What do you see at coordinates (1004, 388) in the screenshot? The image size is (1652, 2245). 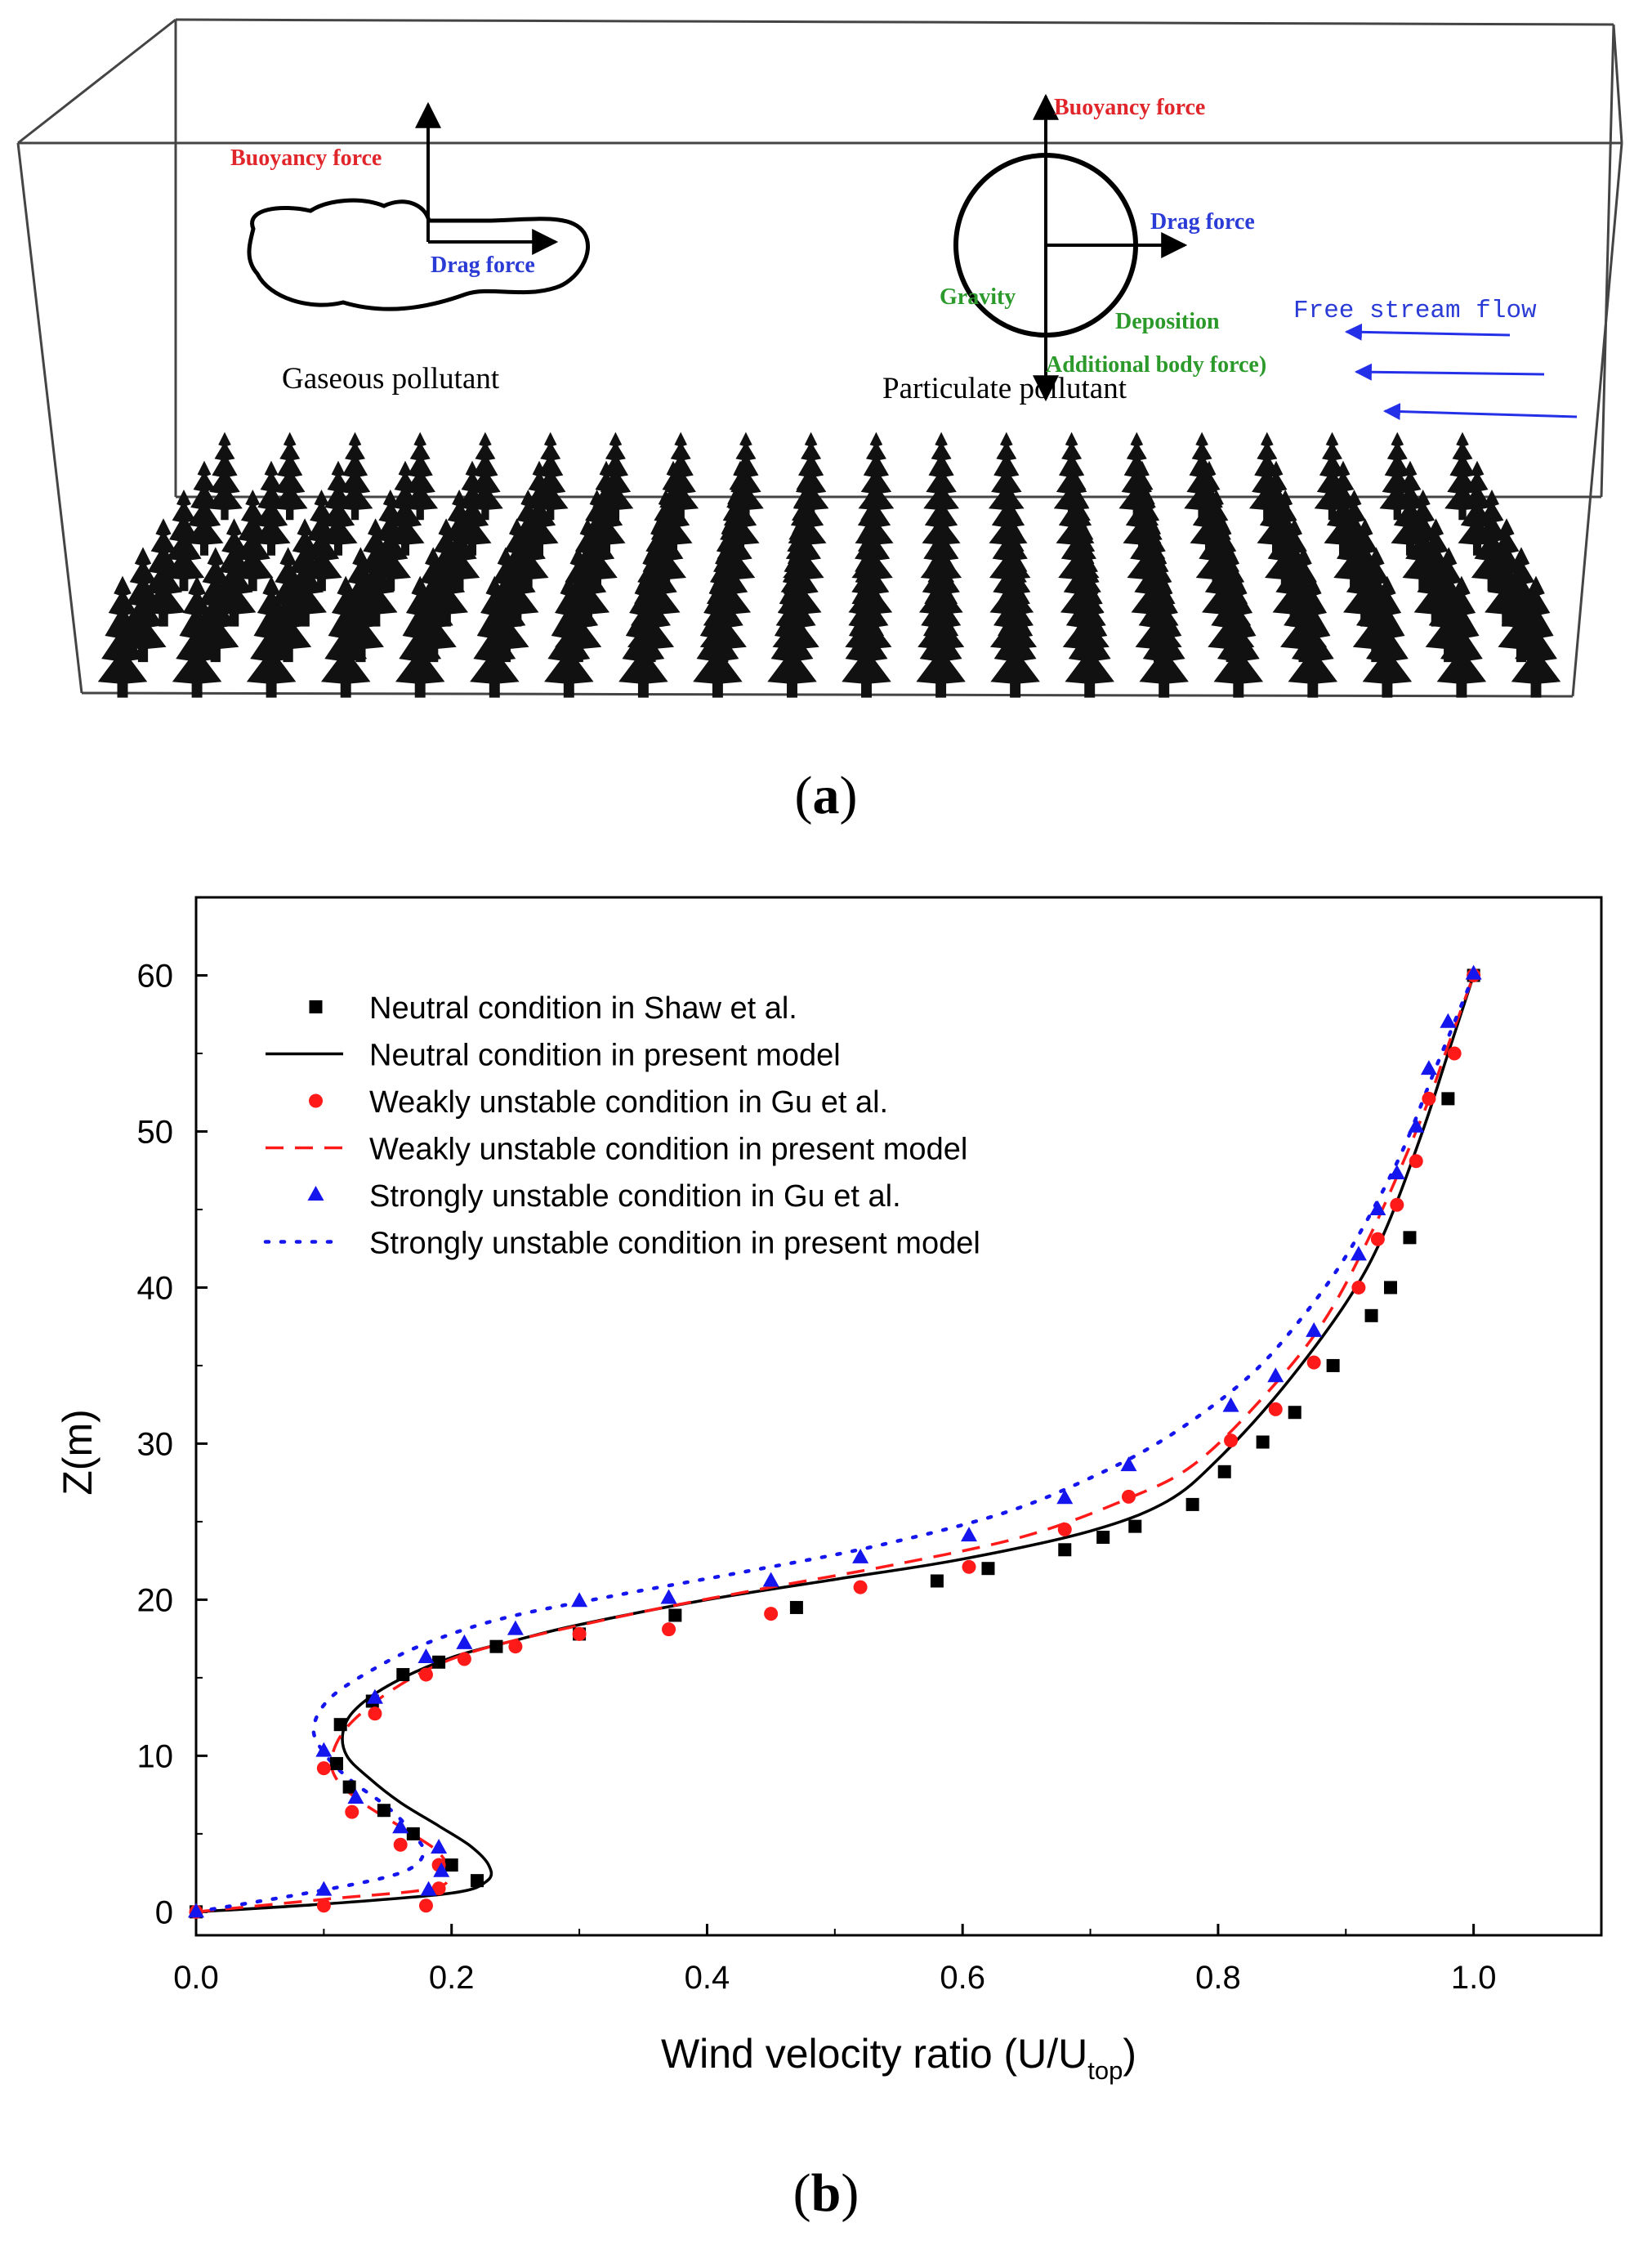 I see `particulate-pollutant-title: Particulate pollutant` at bounding box center [1004, 388].